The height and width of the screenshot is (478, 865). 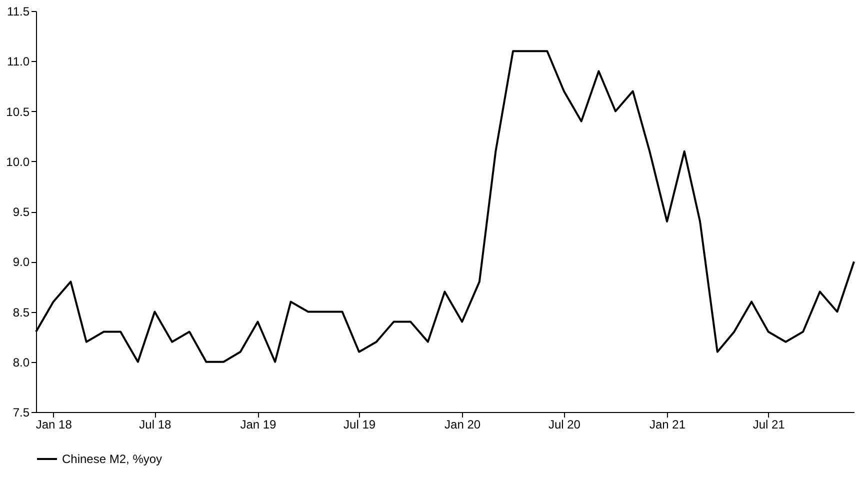 I want to click on x-tick-label: Jul 18, so click(x=155, y=425).